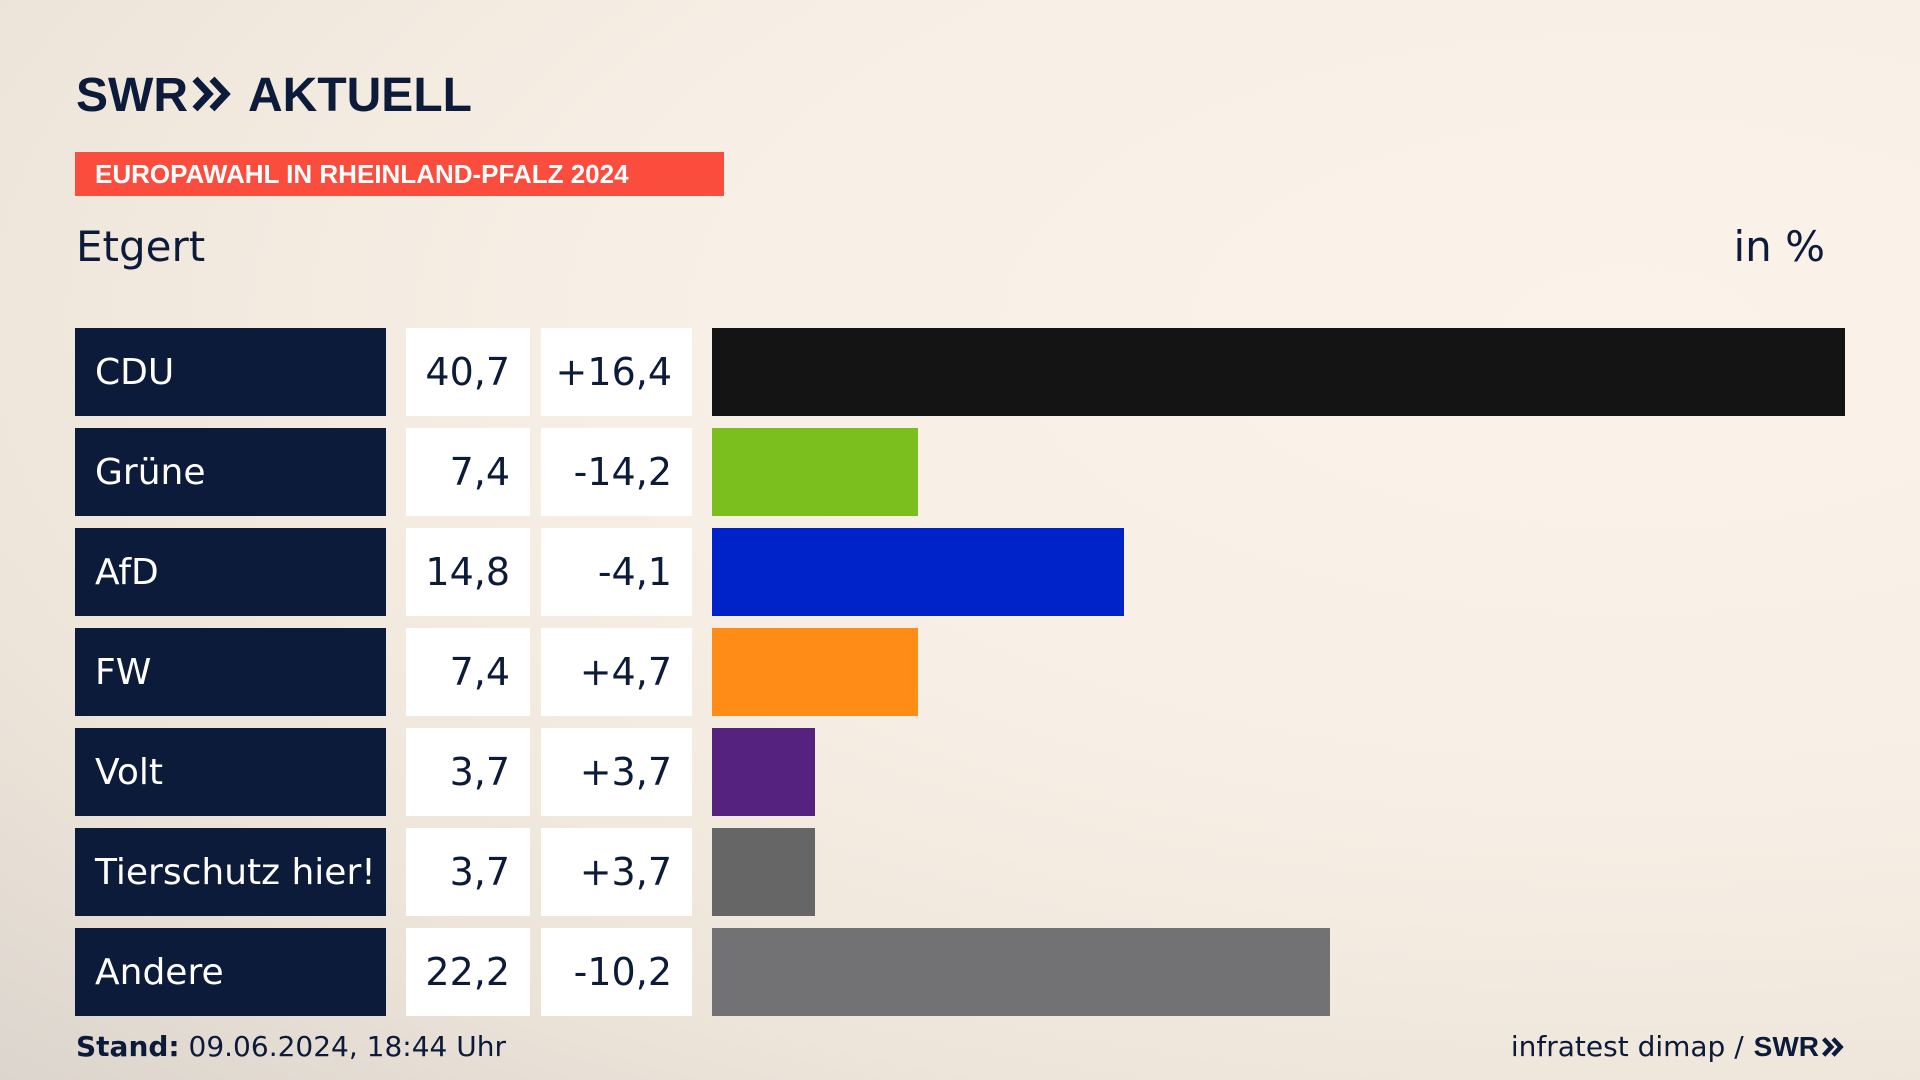 The height and width of the screenshot is (1080, 1920). What do you see at coordinates (616, 972) in the screenshot?
I see `vote-change-value: -10,2` at bounding box center [616, 972].